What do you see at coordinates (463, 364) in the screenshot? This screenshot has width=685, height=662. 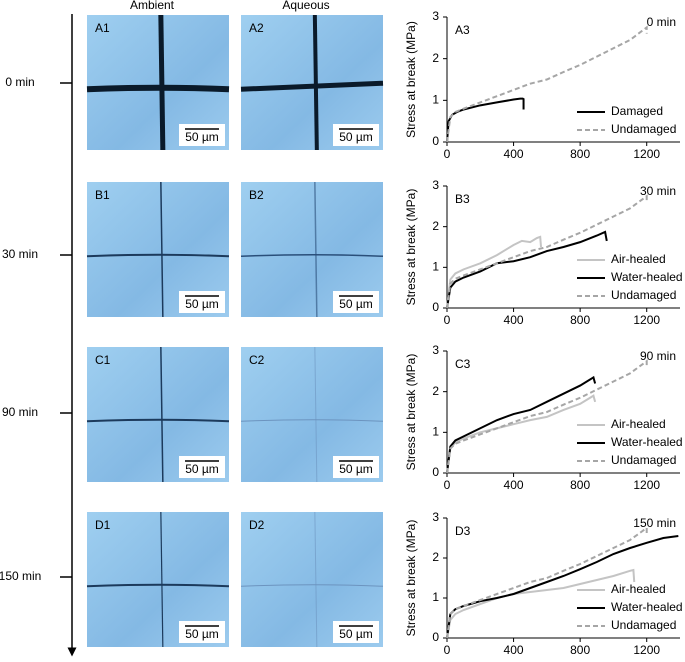 I see `panel-label: C3` at bounding box center [463, 364].